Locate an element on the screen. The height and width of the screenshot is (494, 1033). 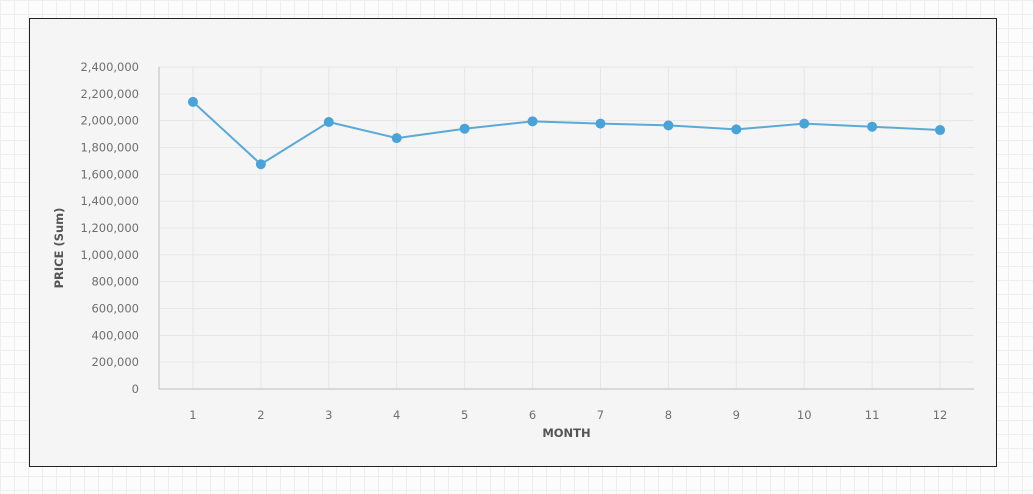
x-tick-label: 12 is located at coordinates (940, 415).